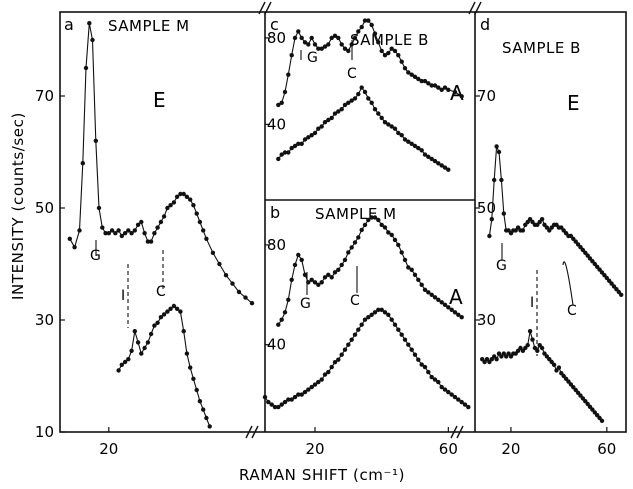  What do you see at coordinates (276, 245) in the screenshot?
I see `panel-b-y-tick-label: 80` at bounding box center [276, 245].